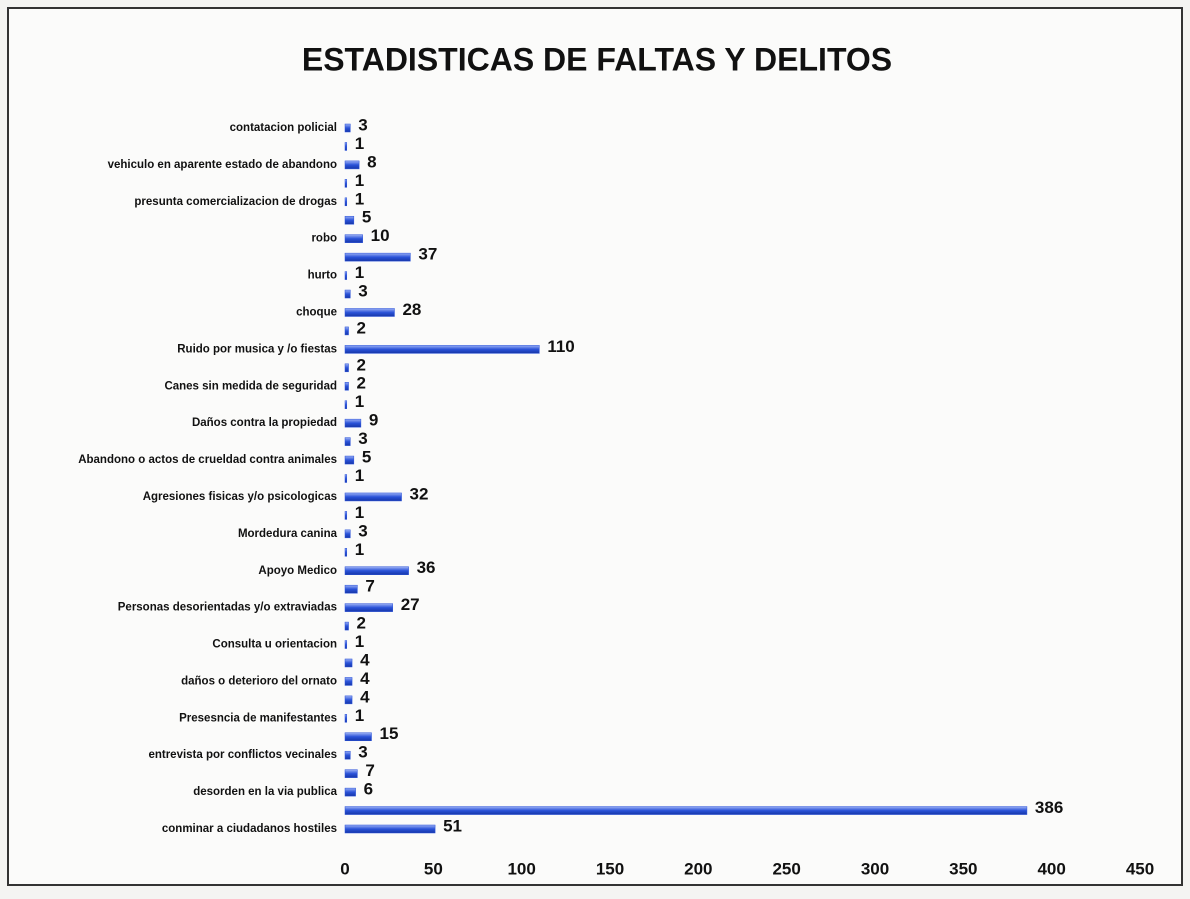 The width and height of the screenshot is (1190, 899). What do you see at coordinates (427, 254) in the screenshot?
I see `data-label: 37` at bounding box center [427, 254].